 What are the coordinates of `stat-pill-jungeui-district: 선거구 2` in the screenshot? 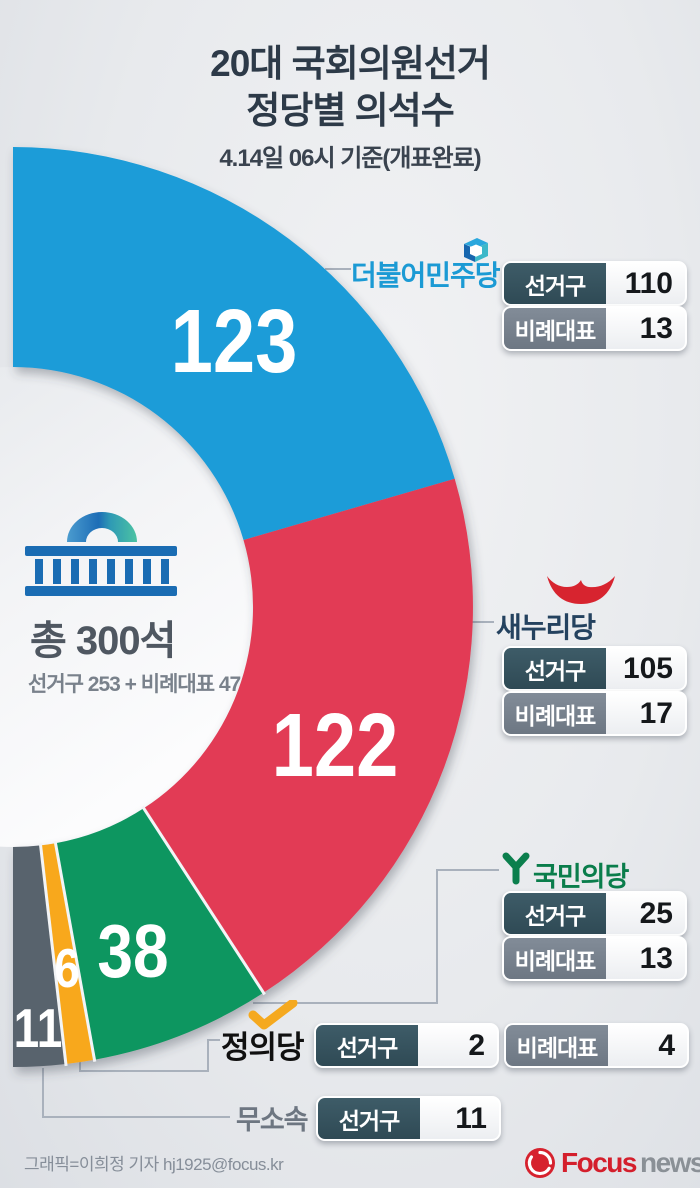 It's located at (406, 1045).